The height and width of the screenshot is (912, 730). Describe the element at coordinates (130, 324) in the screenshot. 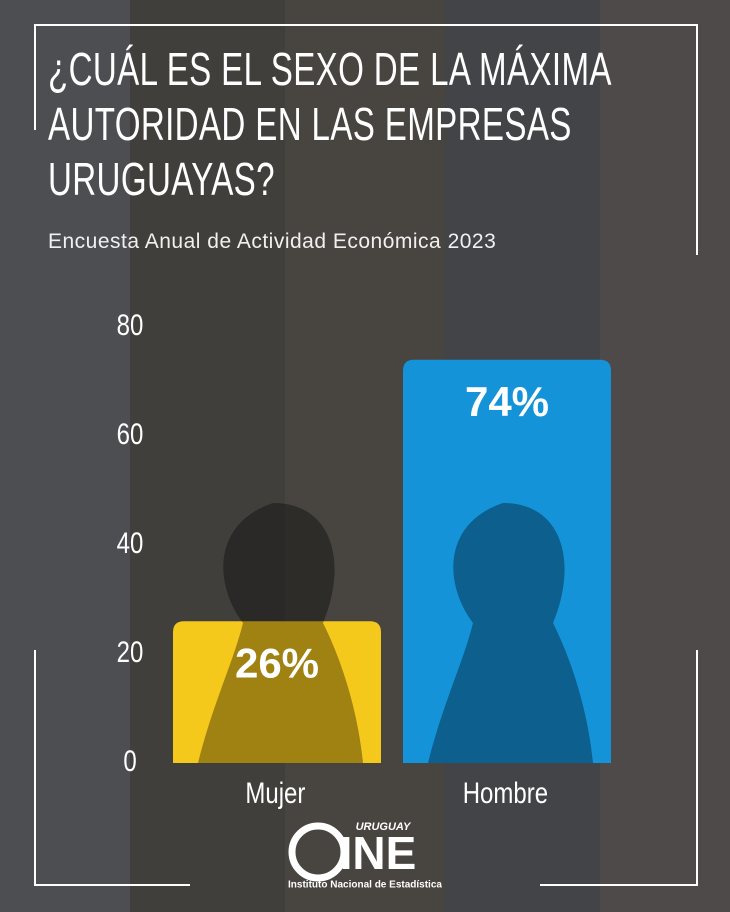

I see `y-tick-label: 80` at that location.